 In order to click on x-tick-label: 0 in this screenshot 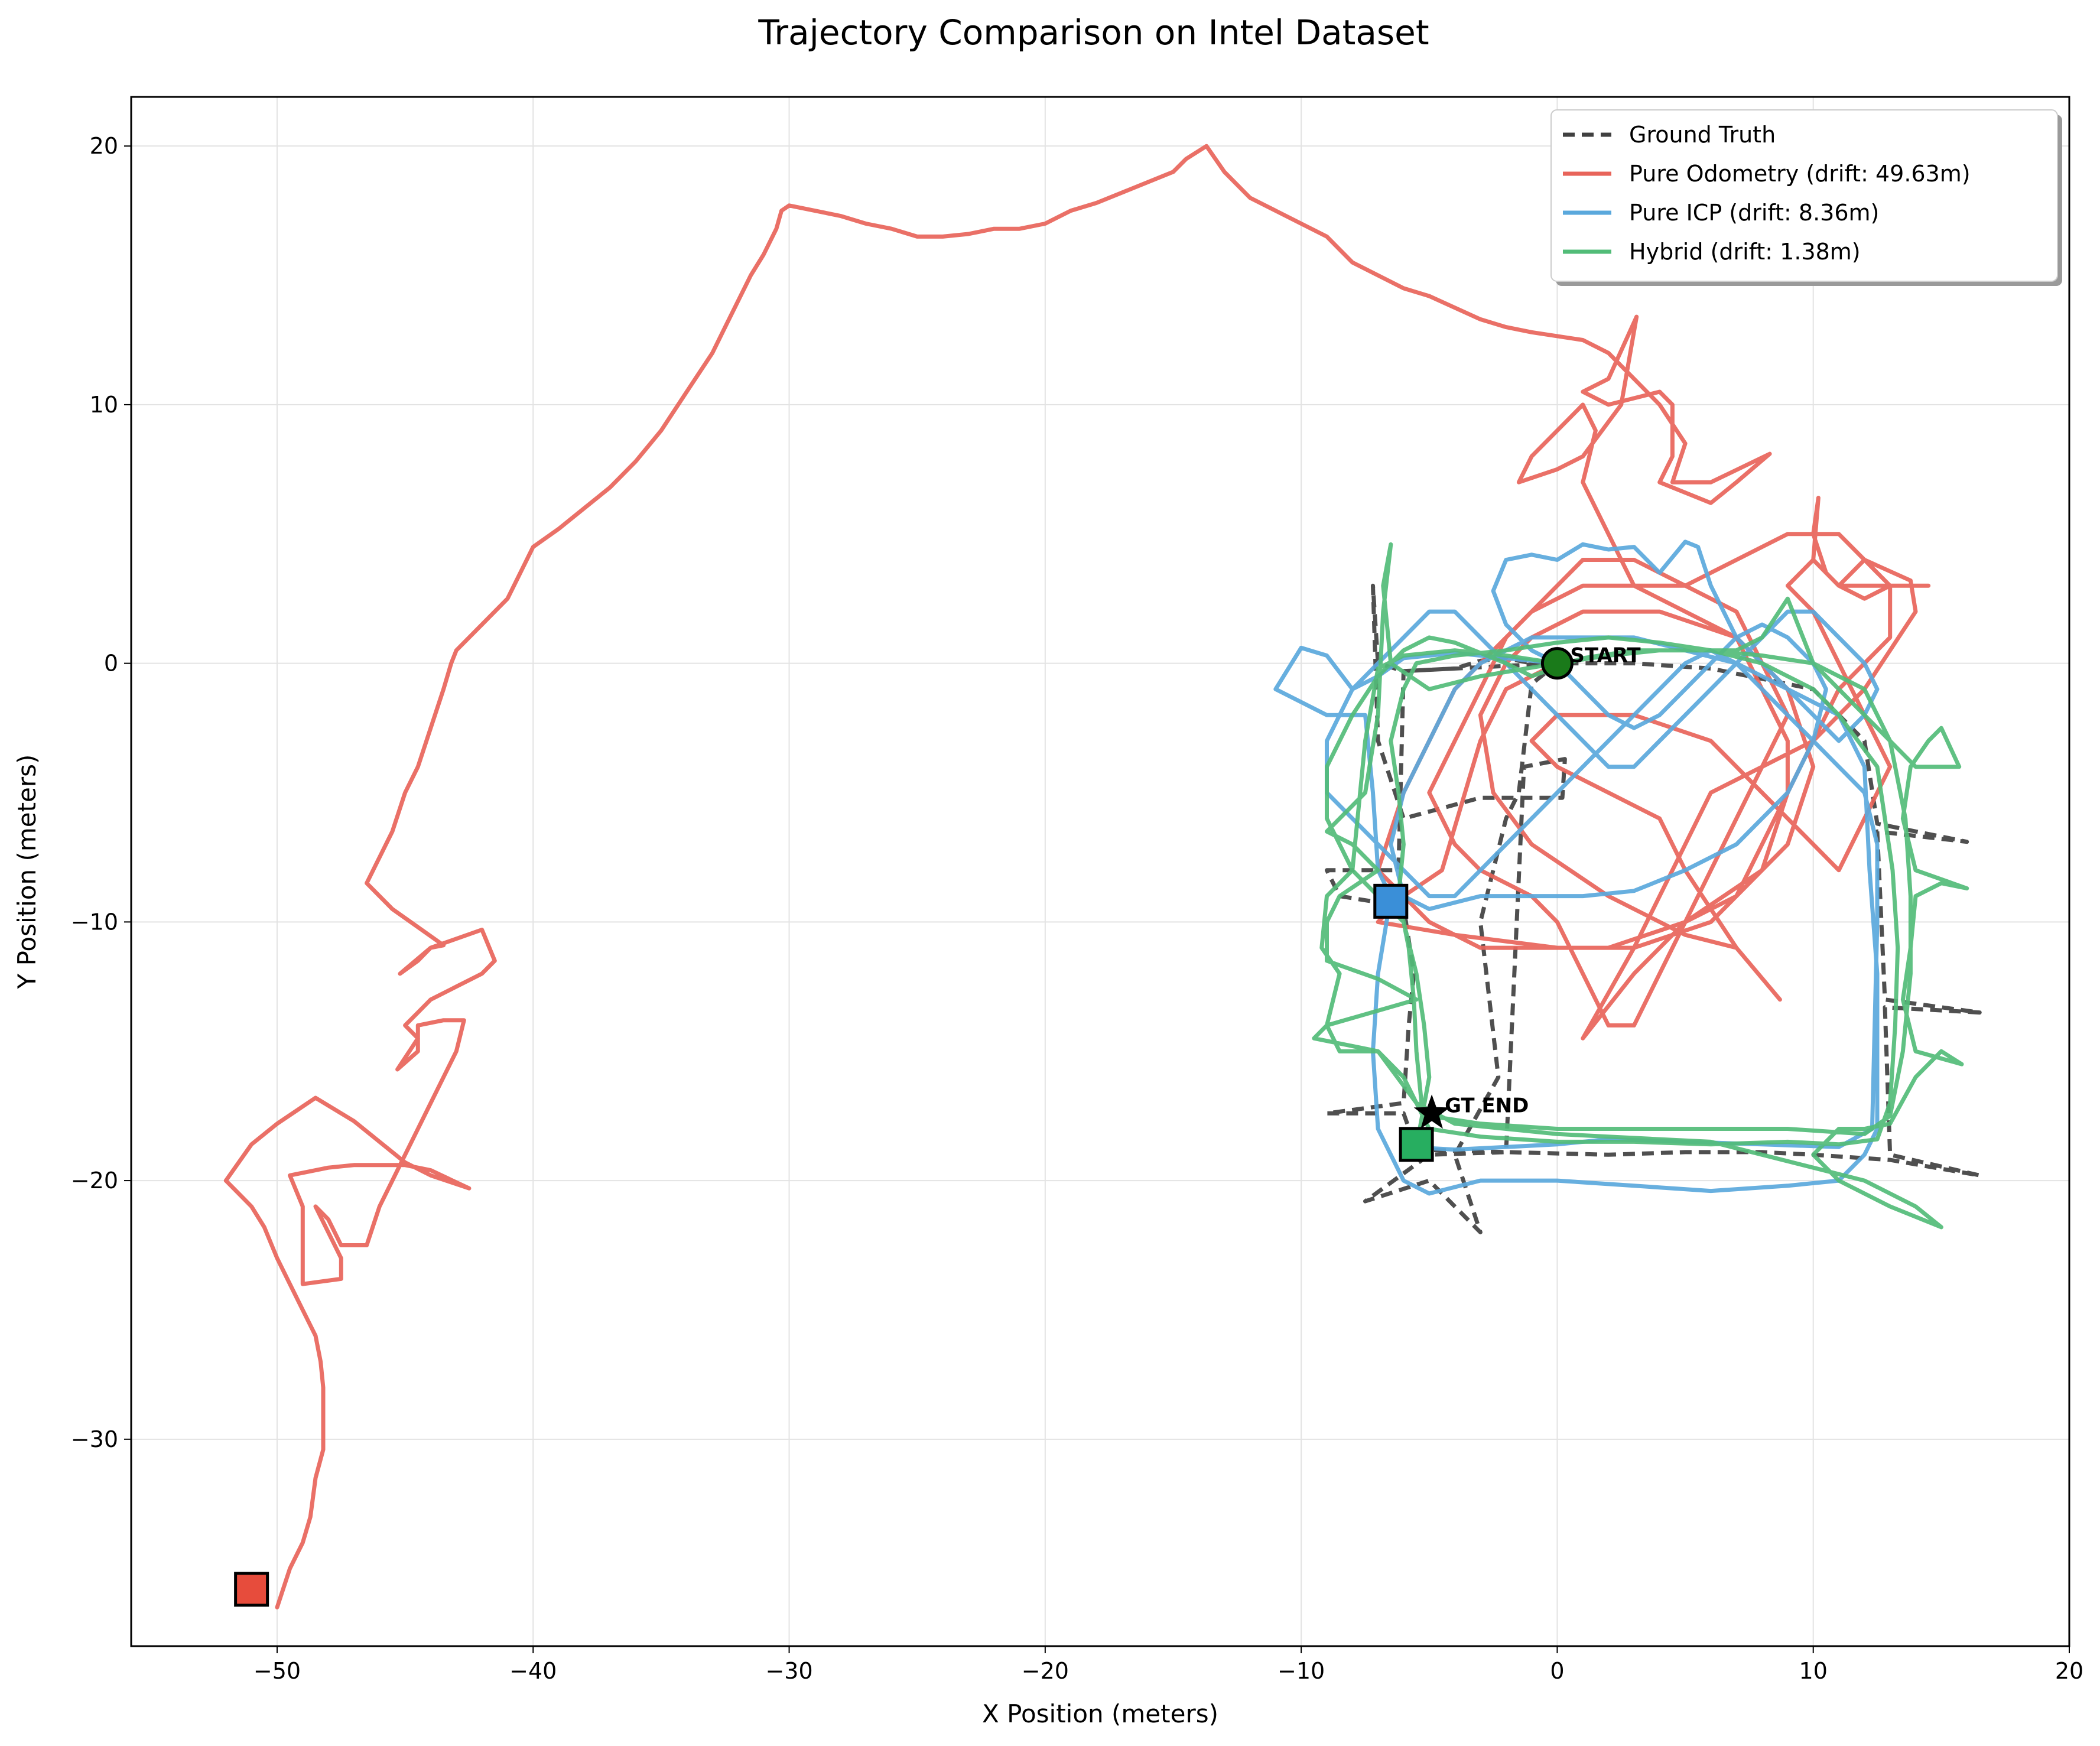, I will do `click(1557, 1671)`.